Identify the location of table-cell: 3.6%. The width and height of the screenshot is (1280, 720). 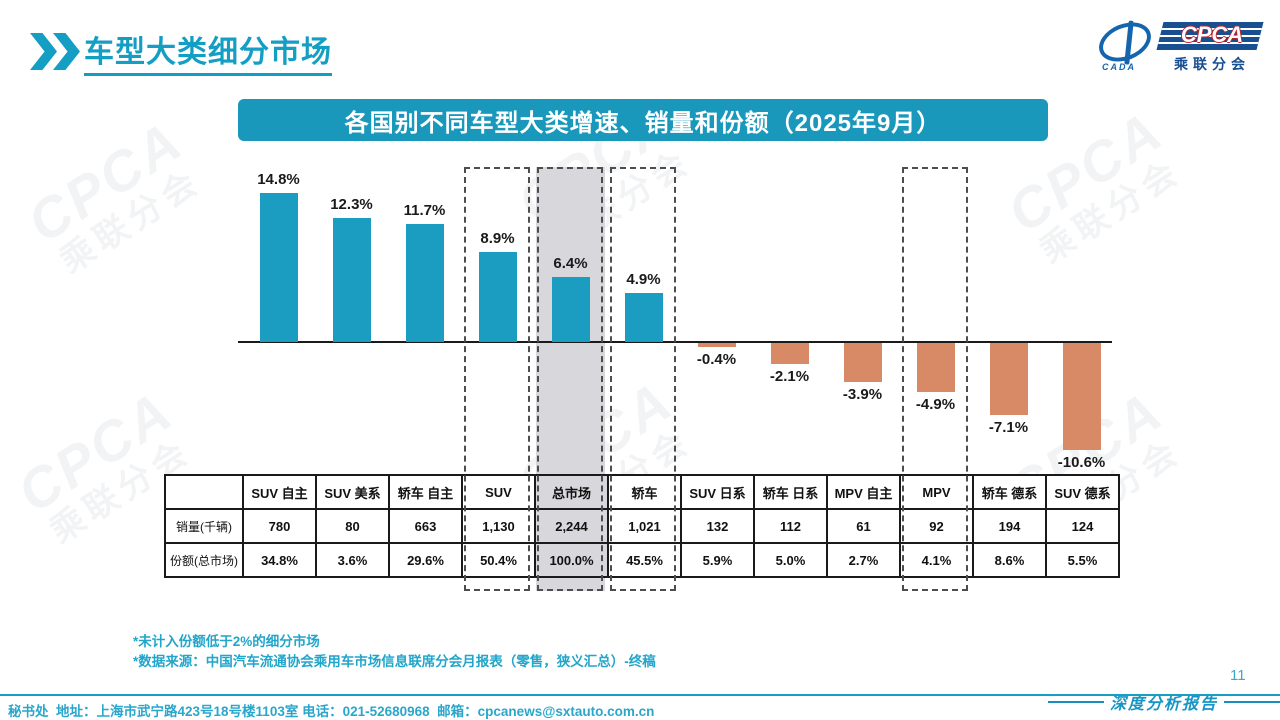
(352, 560).